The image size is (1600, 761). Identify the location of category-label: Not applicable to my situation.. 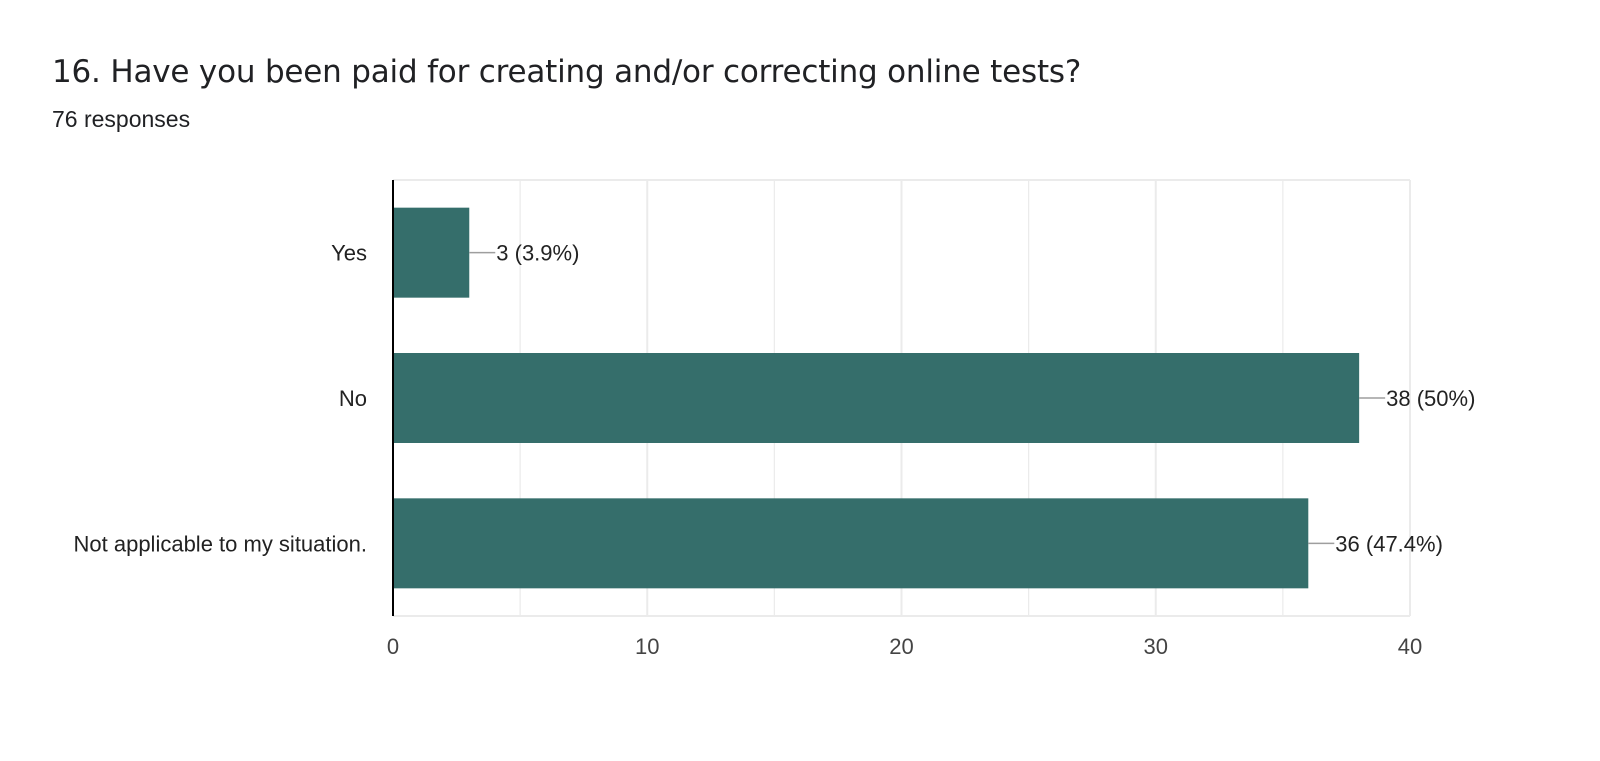
(221, 543).